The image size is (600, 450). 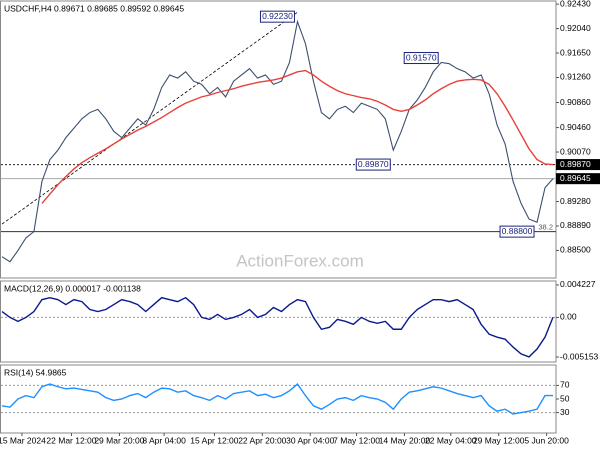 What do you see at coordinates (575, 28) in the screenshot?
I see `y-tick-label: 0.92040` at bounding box center [575, 28].